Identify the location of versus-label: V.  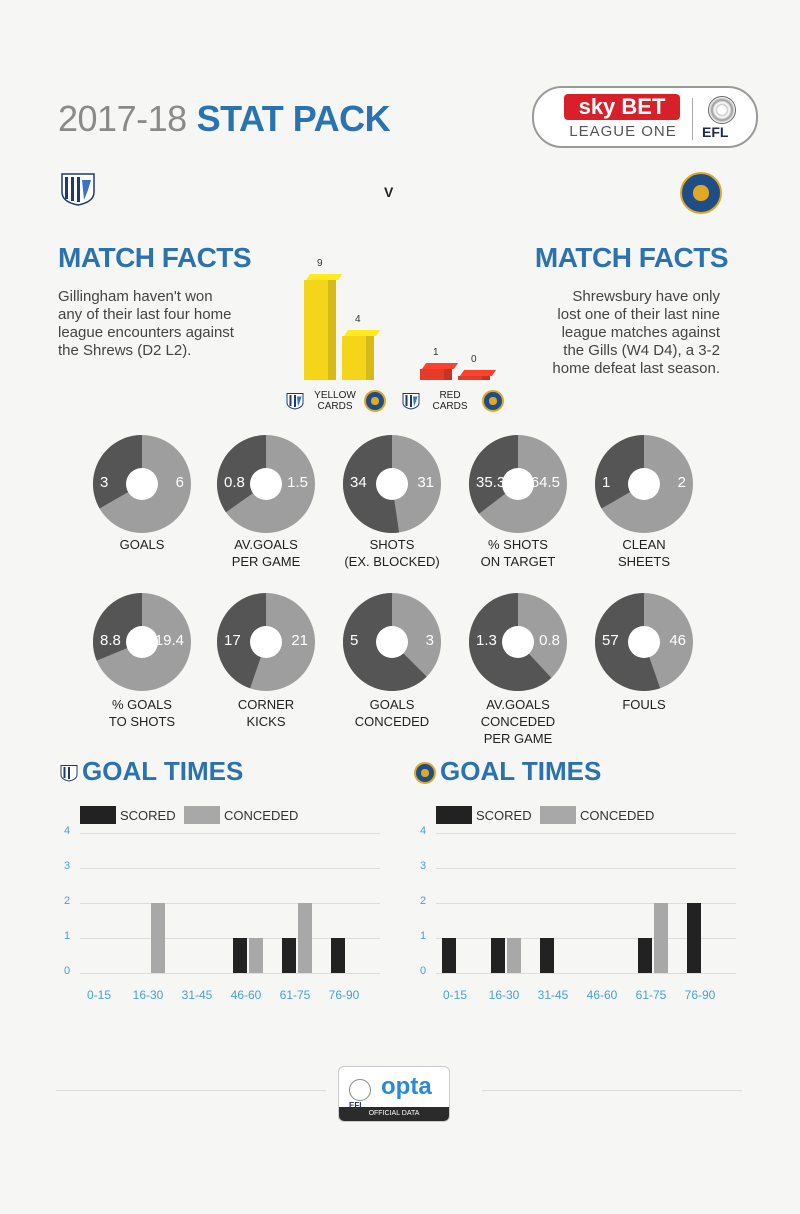
(389, 192).